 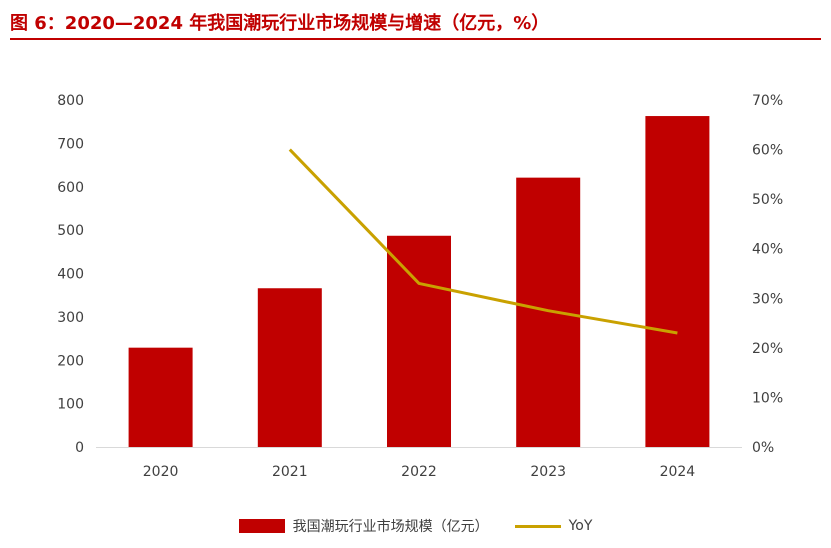 I want to click on y-left-tick-label: 400, so click(x=70, y=275).